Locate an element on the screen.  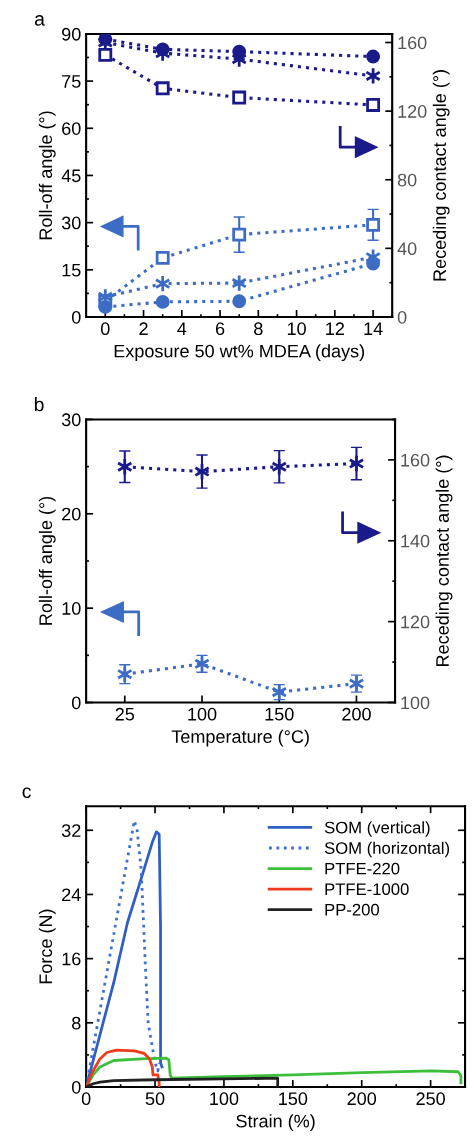
x-axis-title: Exposure 50 wt% MDEA (days) is located at coordinates (239, 353).